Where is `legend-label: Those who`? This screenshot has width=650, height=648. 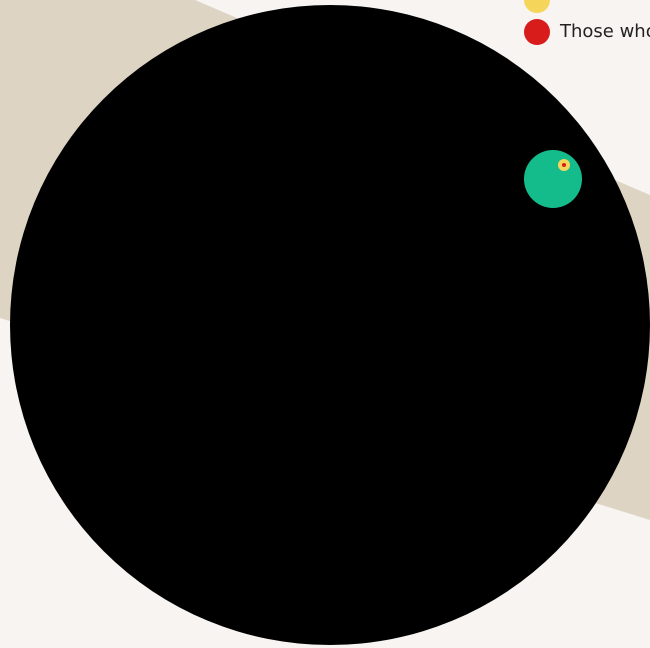
legend-label: Those who is located at coordinates (605, 31).